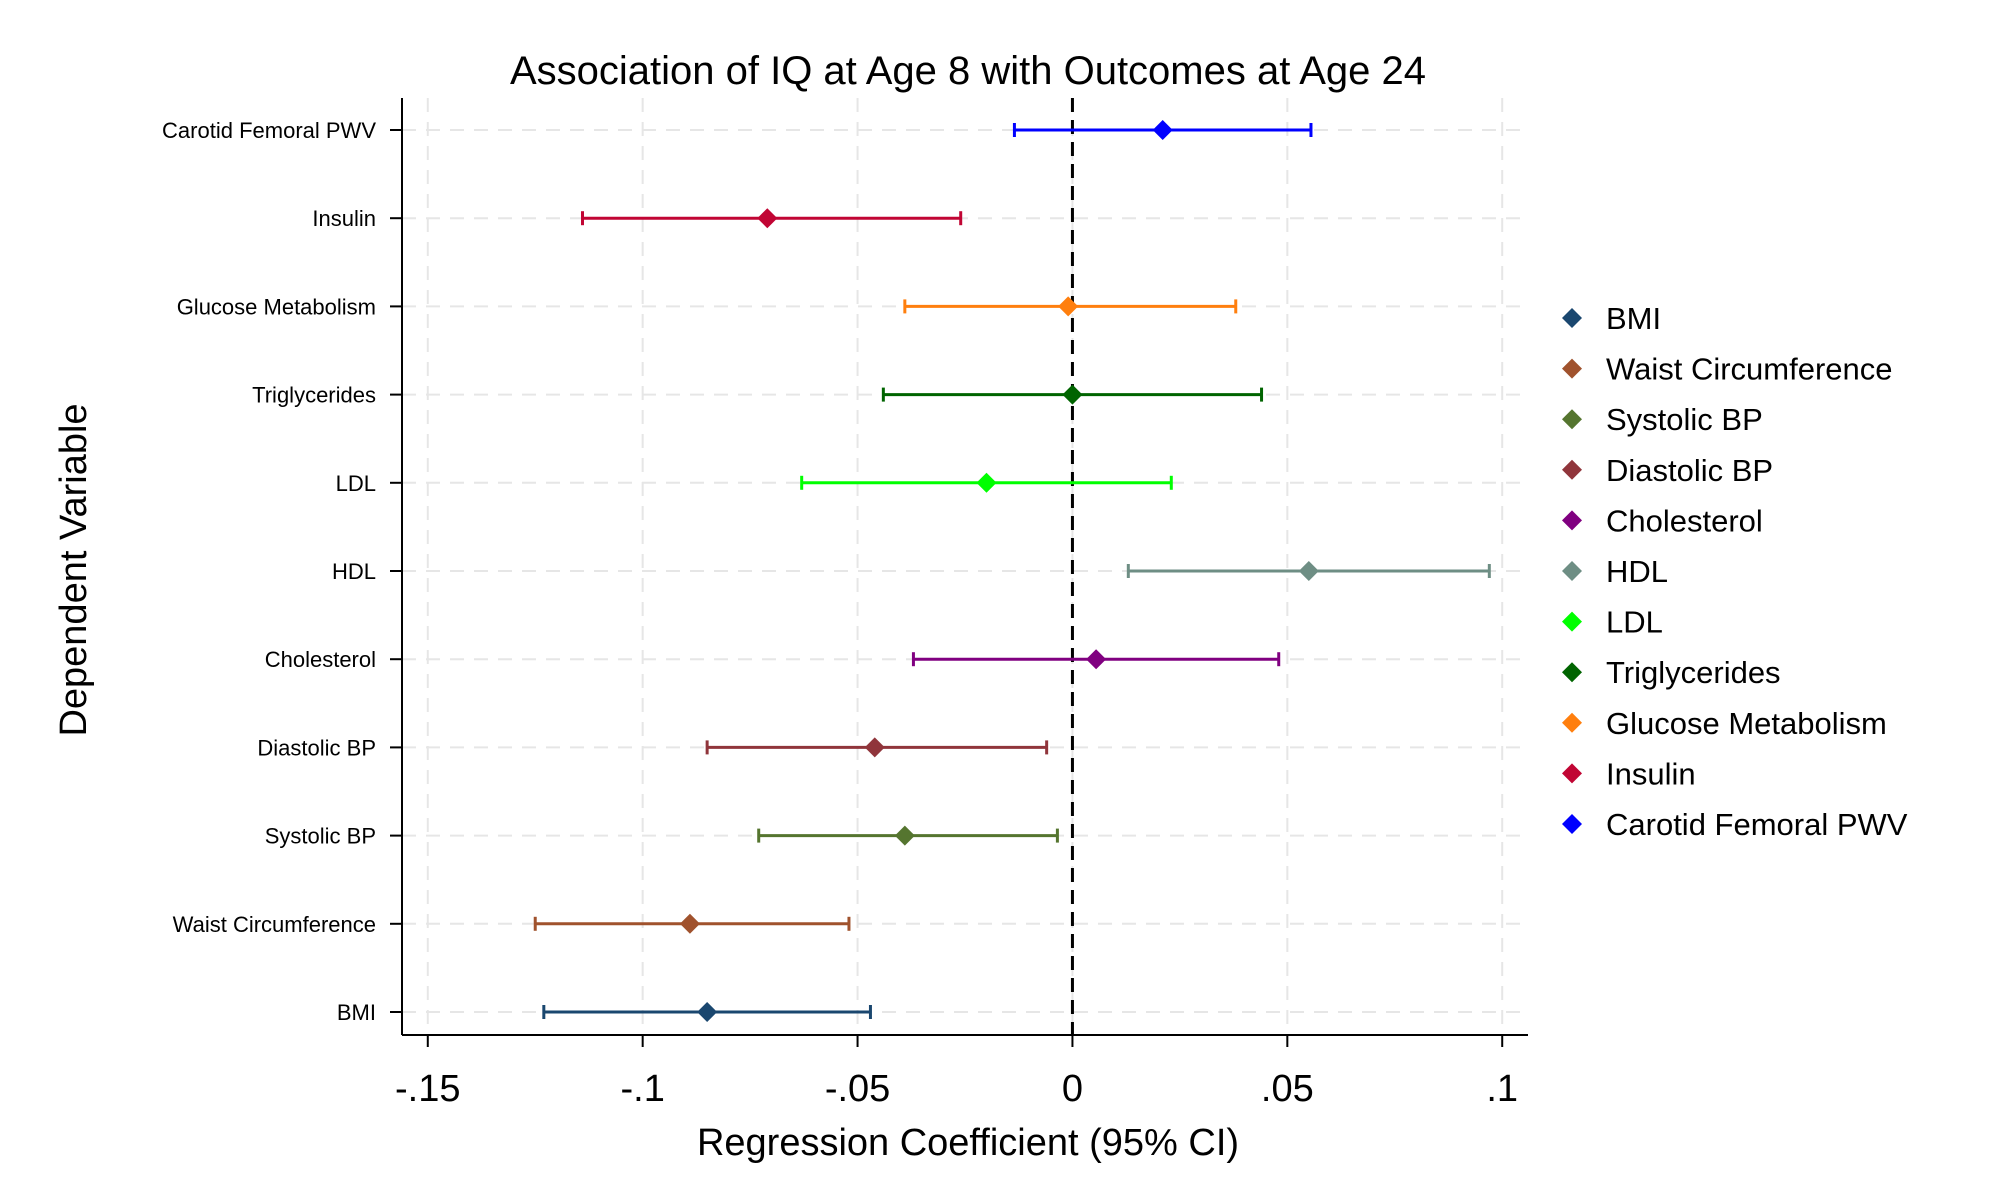 This screenshot has height=1200, width=2000. I want to click on x-tick-label: 0, so click(1072, 1089).